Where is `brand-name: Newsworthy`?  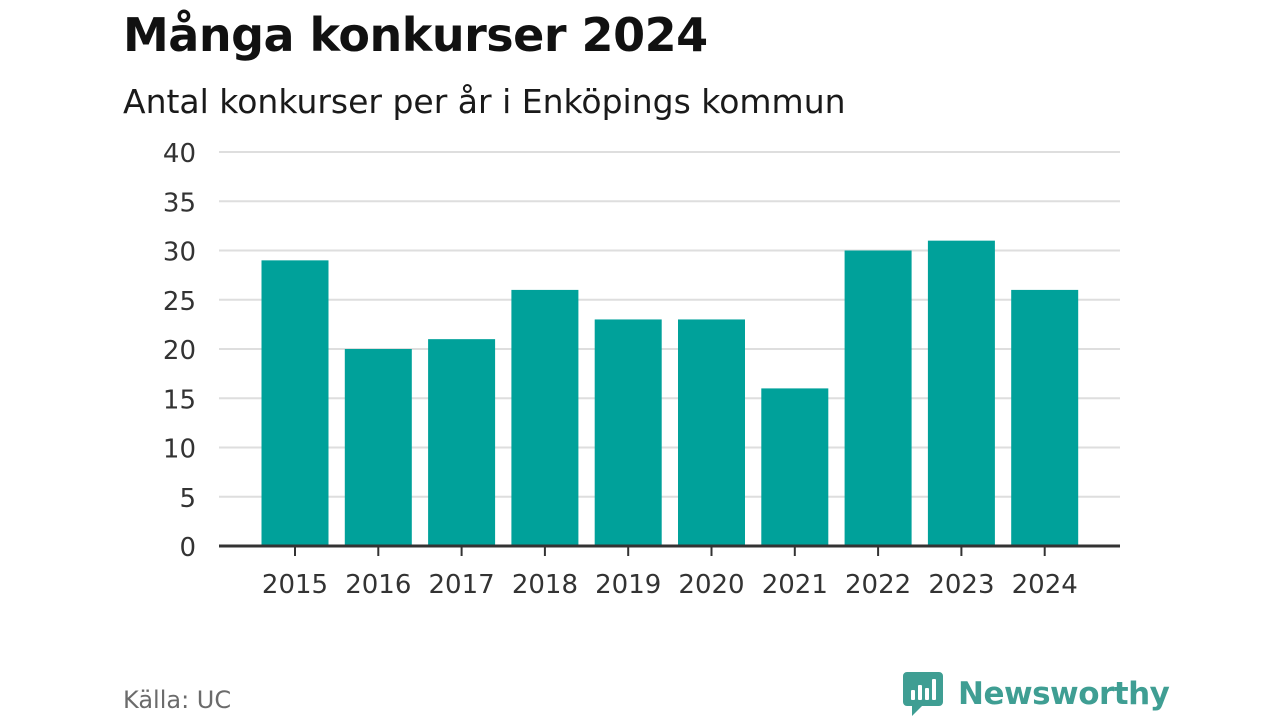
brand-name: Newsworthy is located at coordinates (1064, 694).